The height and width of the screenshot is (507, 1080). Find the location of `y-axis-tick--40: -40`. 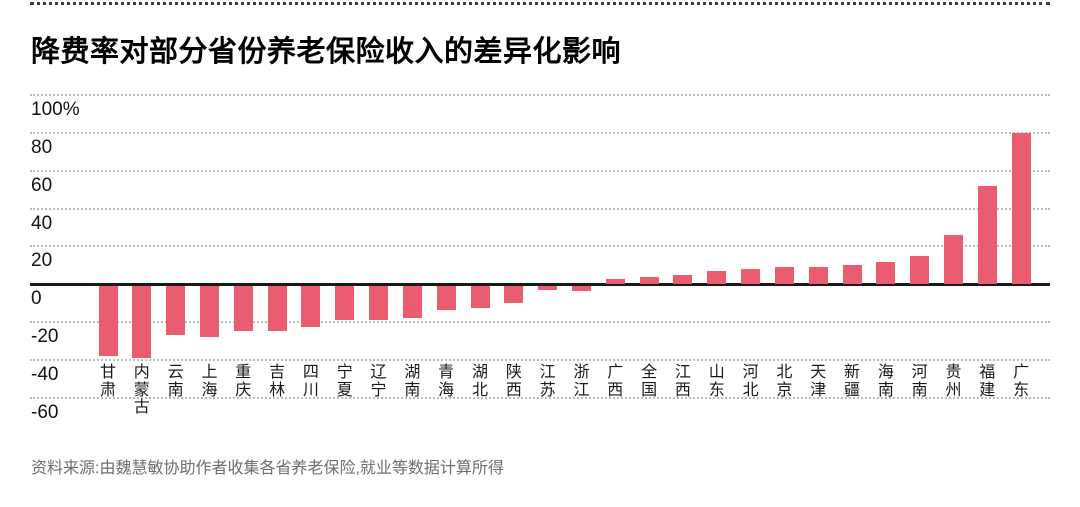

y-axis-tick--40: -40 is located at coordinates (45, 374).